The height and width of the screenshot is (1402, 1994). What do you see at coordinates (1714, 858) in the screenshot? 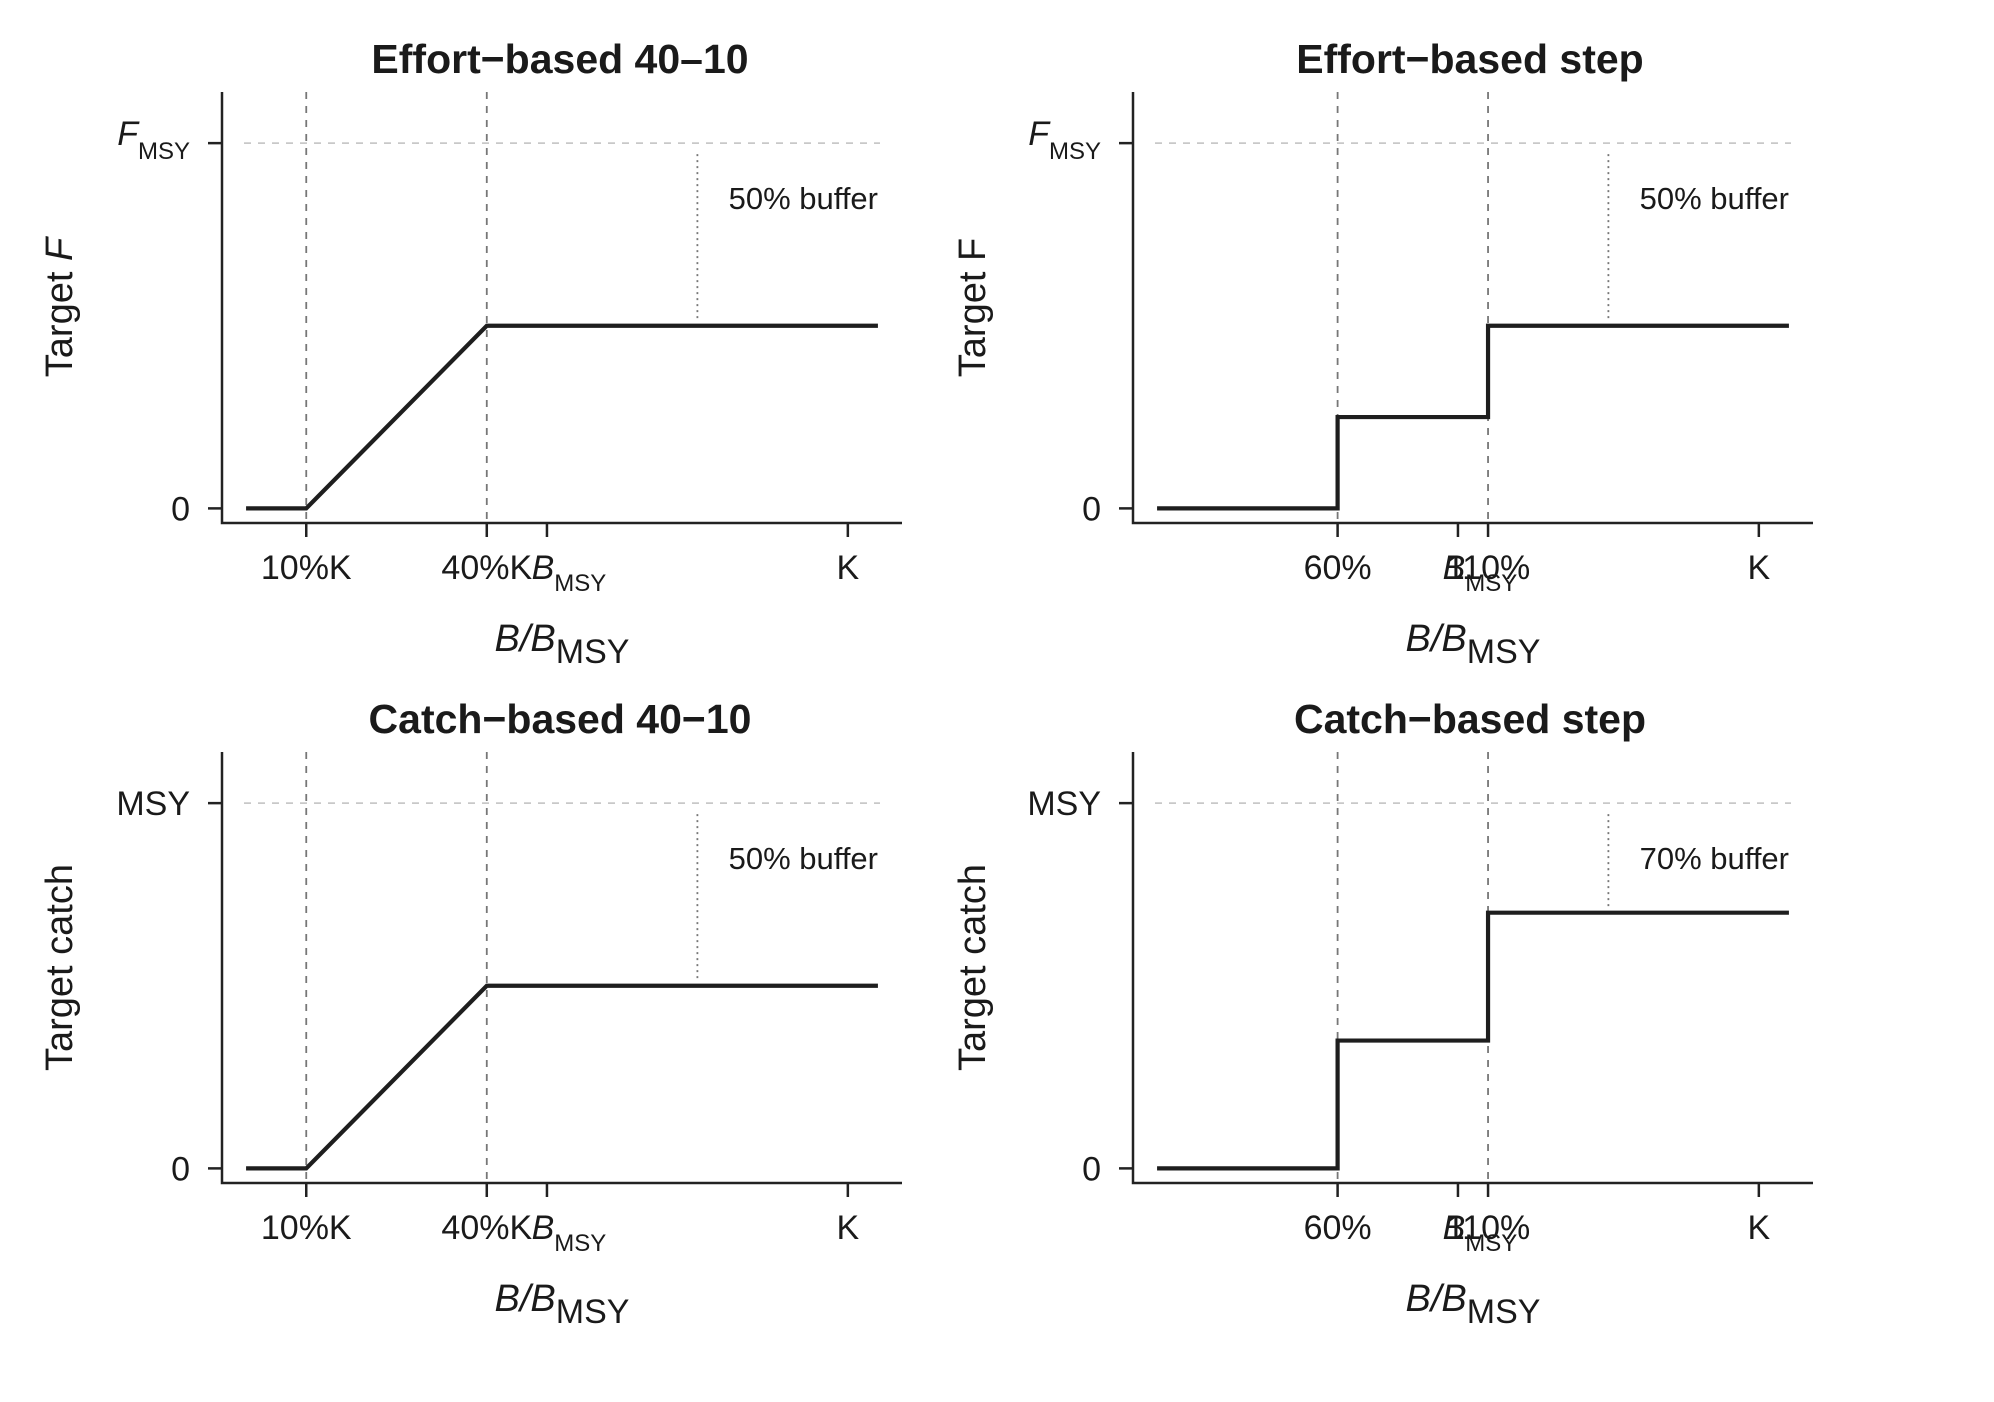
I see `buffer-label: 70% buffer` at bounding box center [1714, 858].